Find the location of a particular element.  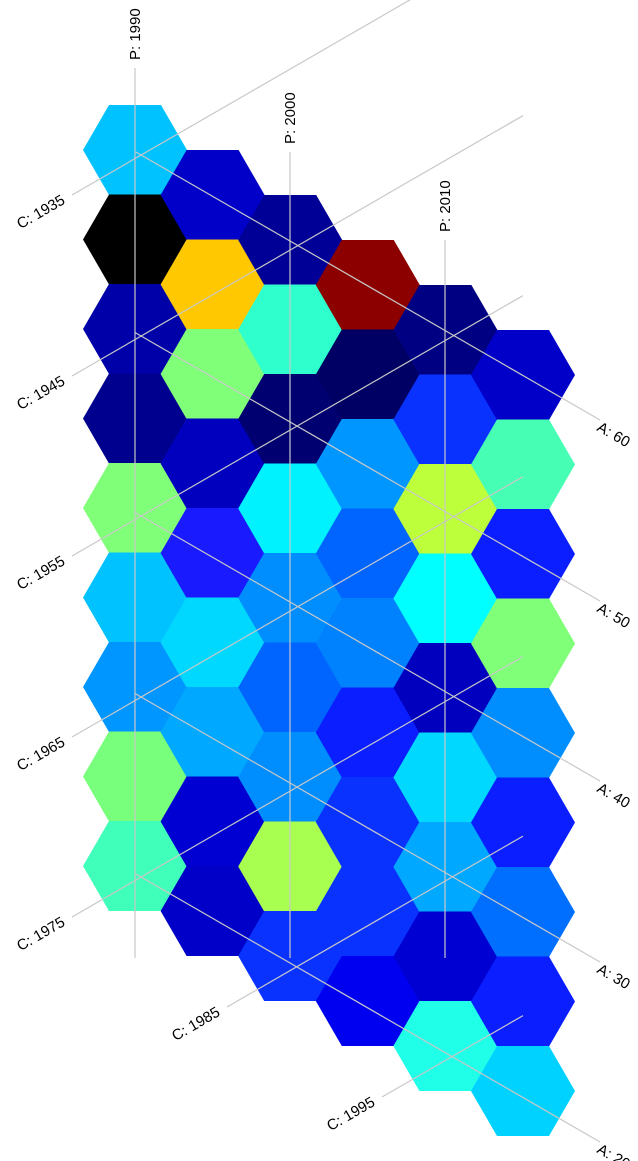

age-label: A: 40 is located at coordinates (613, 796).